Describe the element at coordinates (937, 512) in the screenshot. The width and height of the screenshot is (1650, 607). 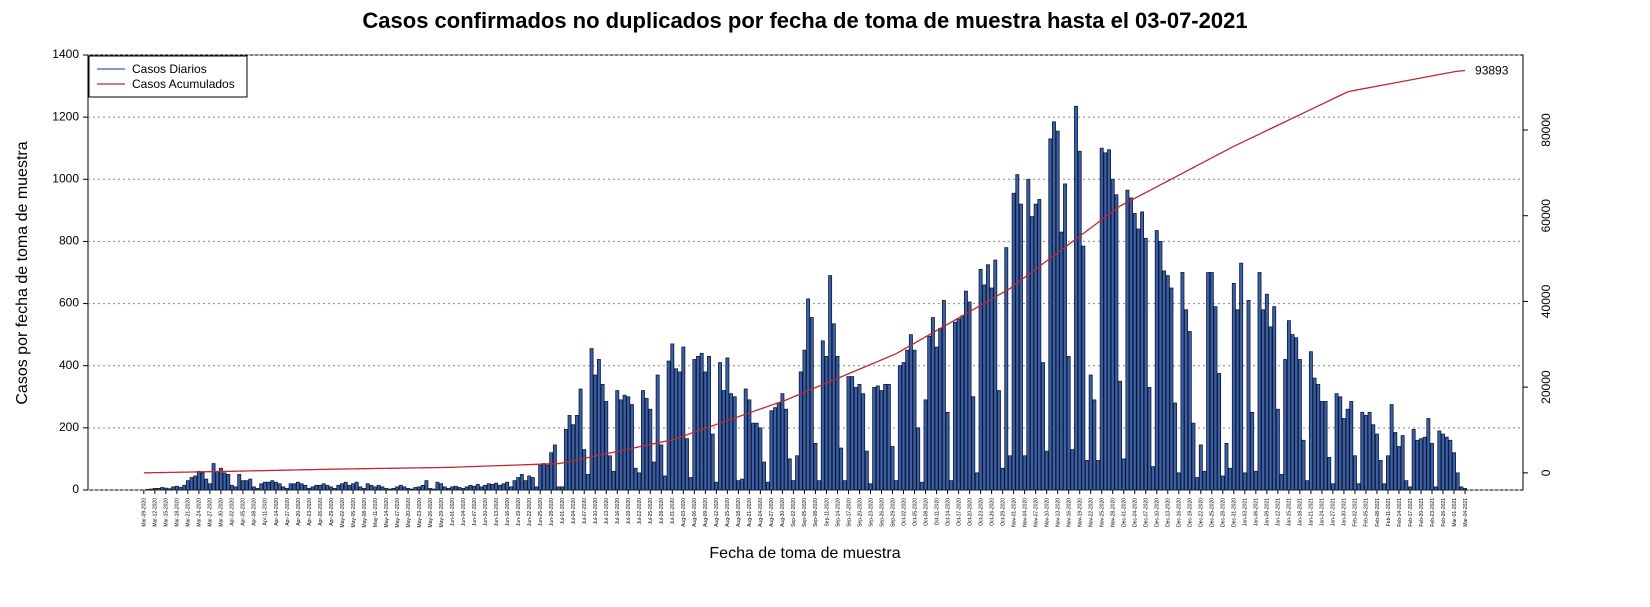
I see `x-tick-label: Oct-11-2020` at that location.